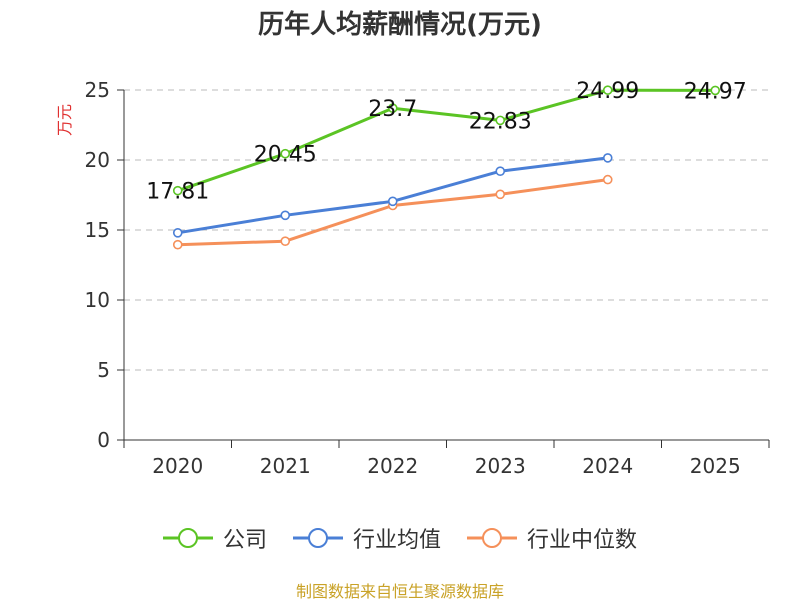 This screenshot has height=602, width=800. What do you see at coordinates (64, 120) in the screenshot?
I see `y-axis-label: 万元` at bounding box center [64, 120].